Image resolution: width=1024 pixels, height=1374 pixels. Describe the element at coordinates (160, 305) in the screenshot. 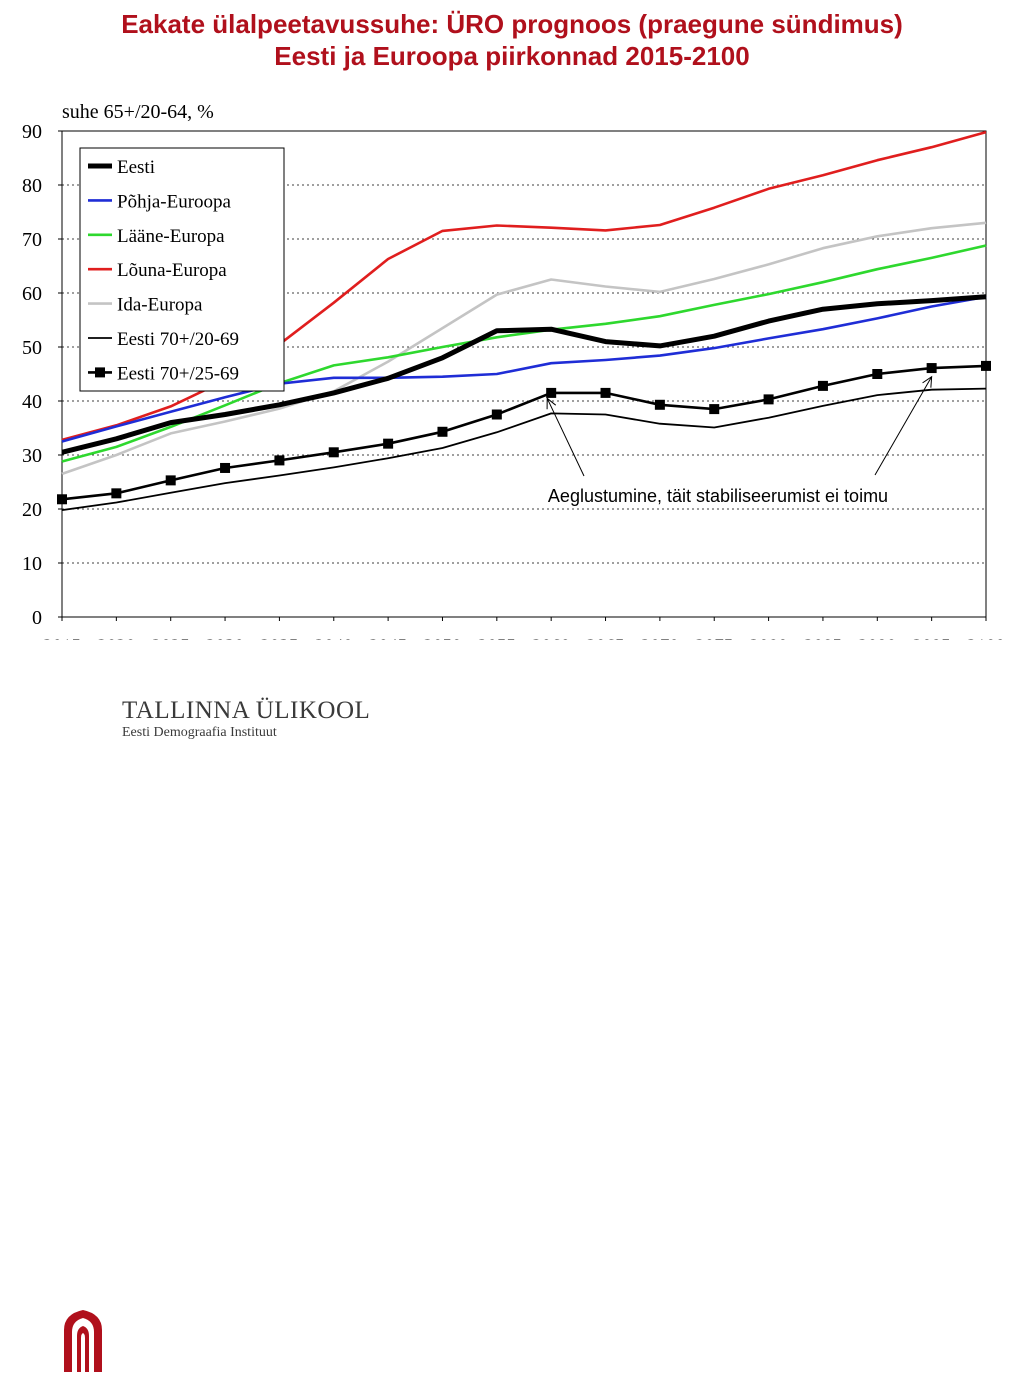

I see `legend-label: Ida-Europa` at that location.